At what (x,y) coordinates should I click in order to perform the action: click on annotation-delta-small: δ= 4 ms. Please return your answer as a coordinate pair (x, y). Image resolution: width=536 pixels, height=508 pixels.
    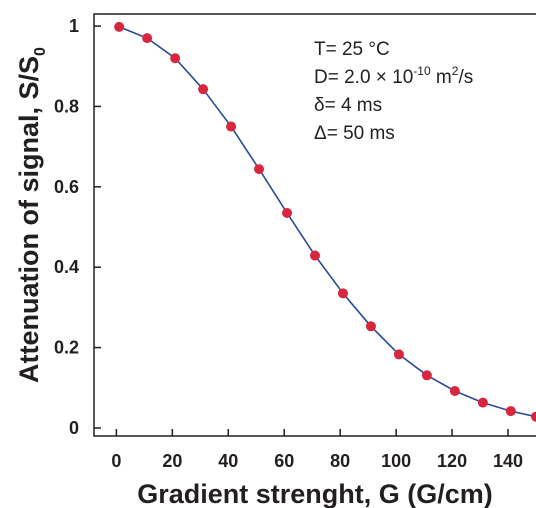
    Looking at the image, I should click on (348, 105).